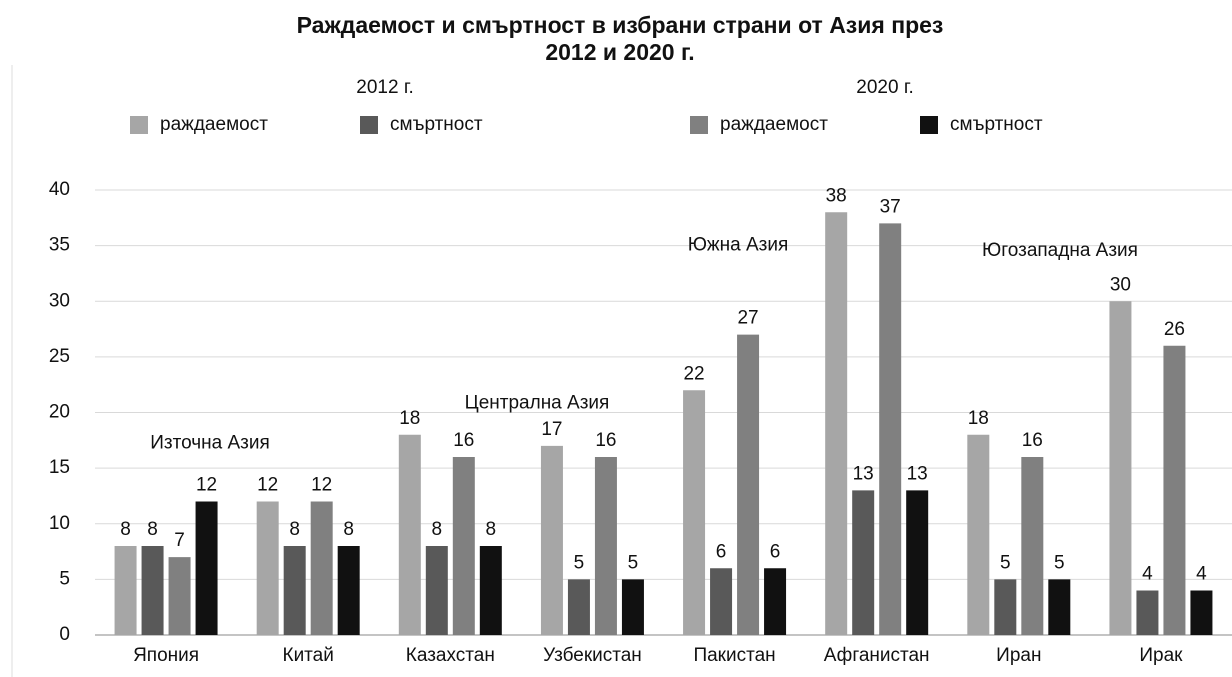 This screenshot has width=1232, height=677. I want to click on value-label: 37, so click(890, 206).